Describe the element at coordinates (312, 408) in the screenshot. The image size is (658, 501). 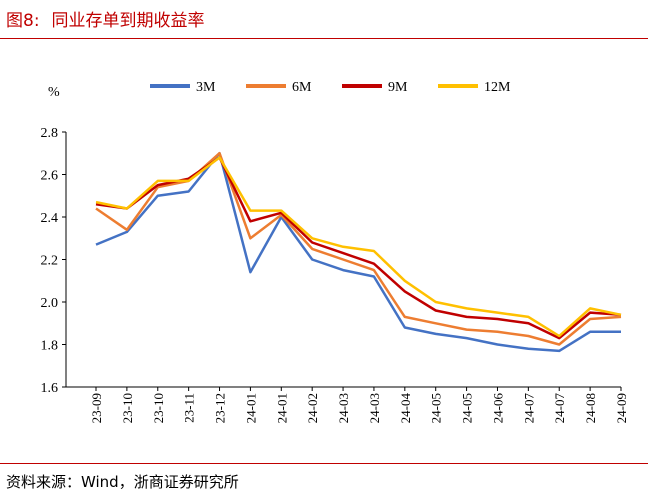
I see `x-tick-label: 24-02` at that location.